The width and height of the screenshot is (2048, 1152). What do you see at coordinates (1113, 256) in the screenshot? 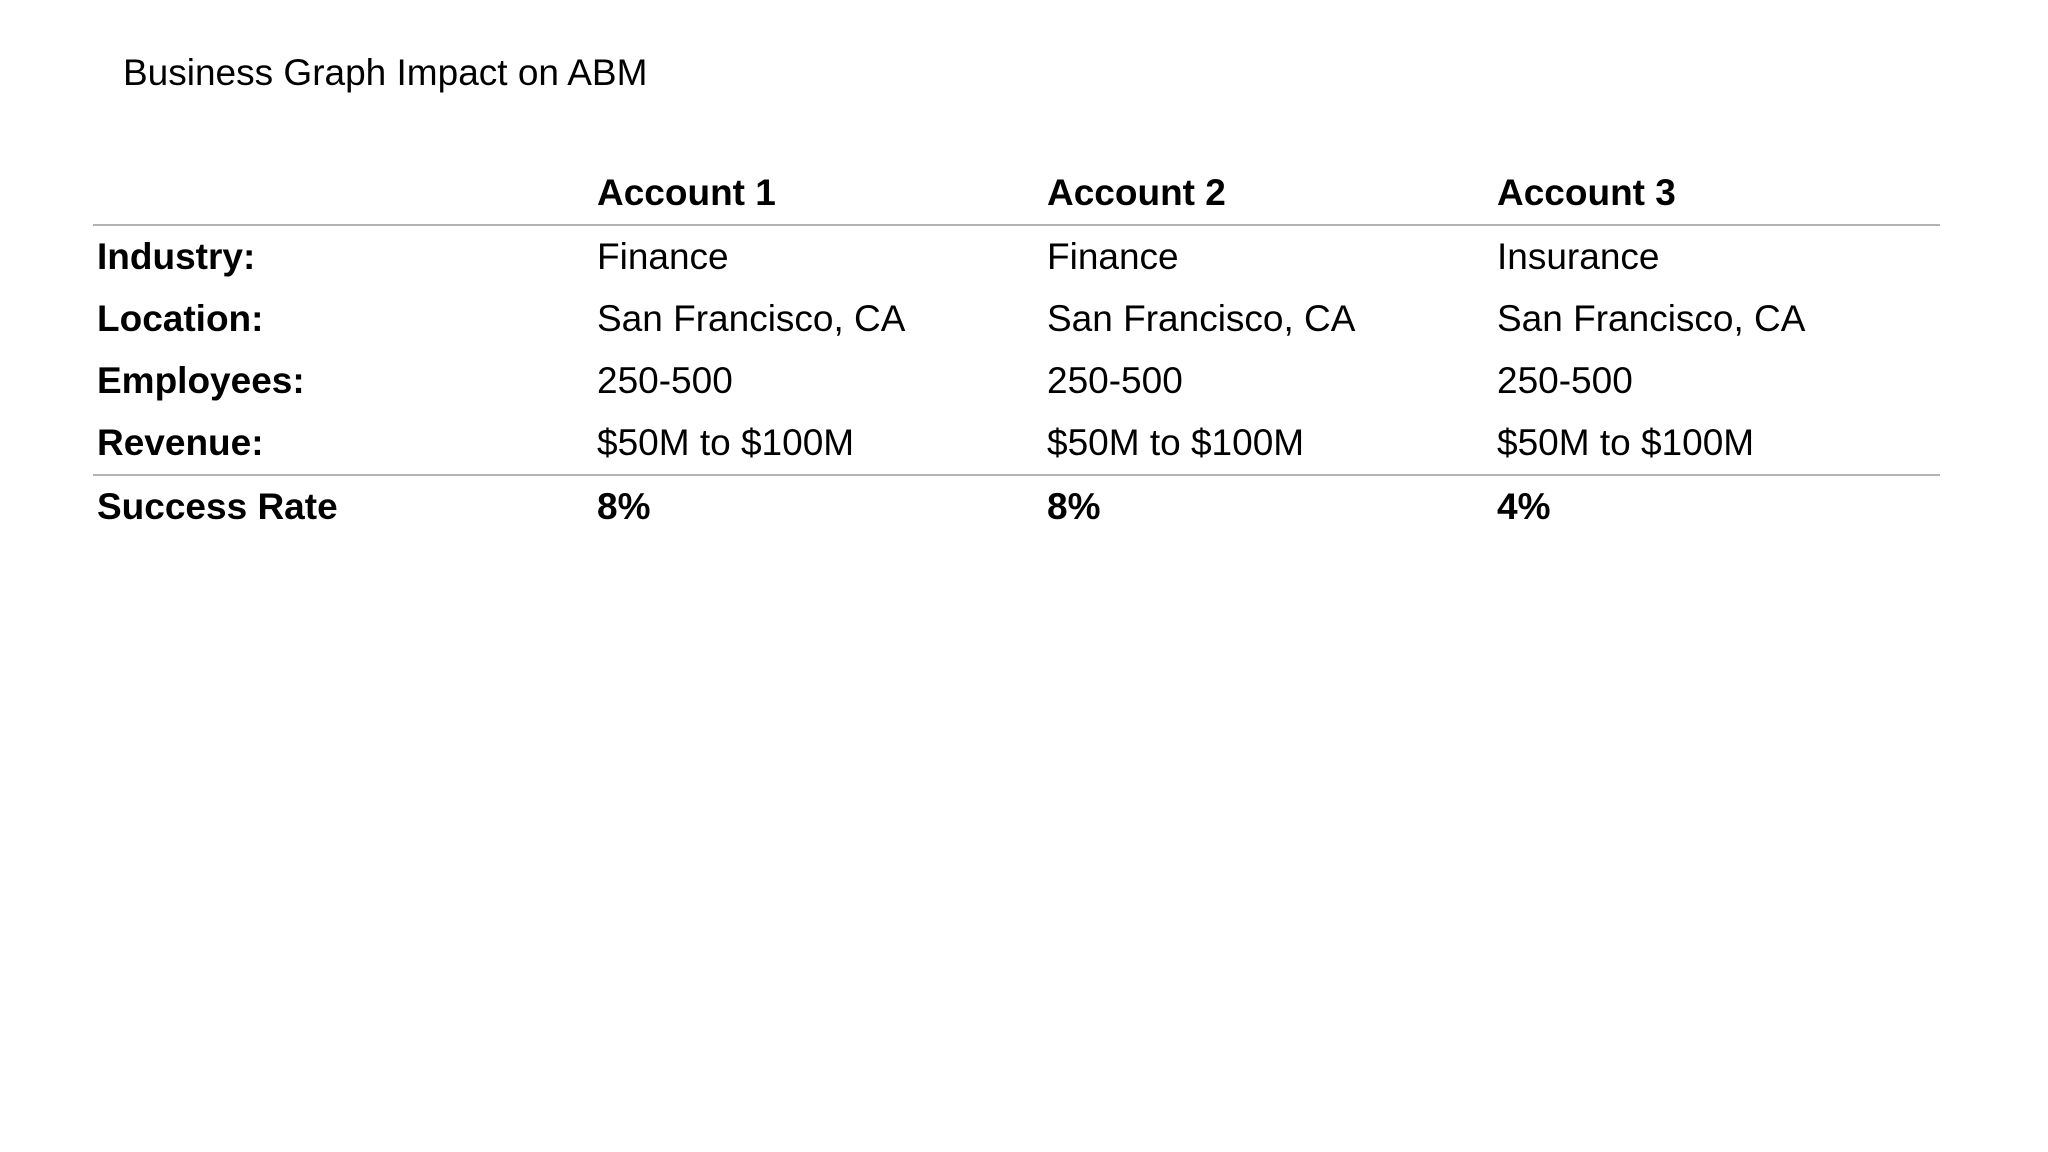
I see `industry-account-2: Finance` at bounding box center [1113, 256].